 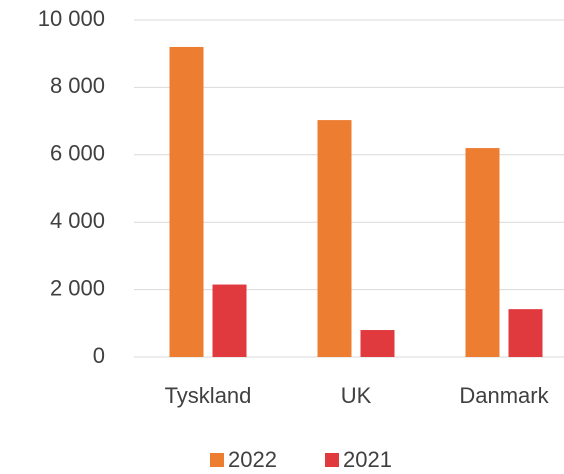 I want to click on y-tick-label: 6 000, so click(x=77, y=153).